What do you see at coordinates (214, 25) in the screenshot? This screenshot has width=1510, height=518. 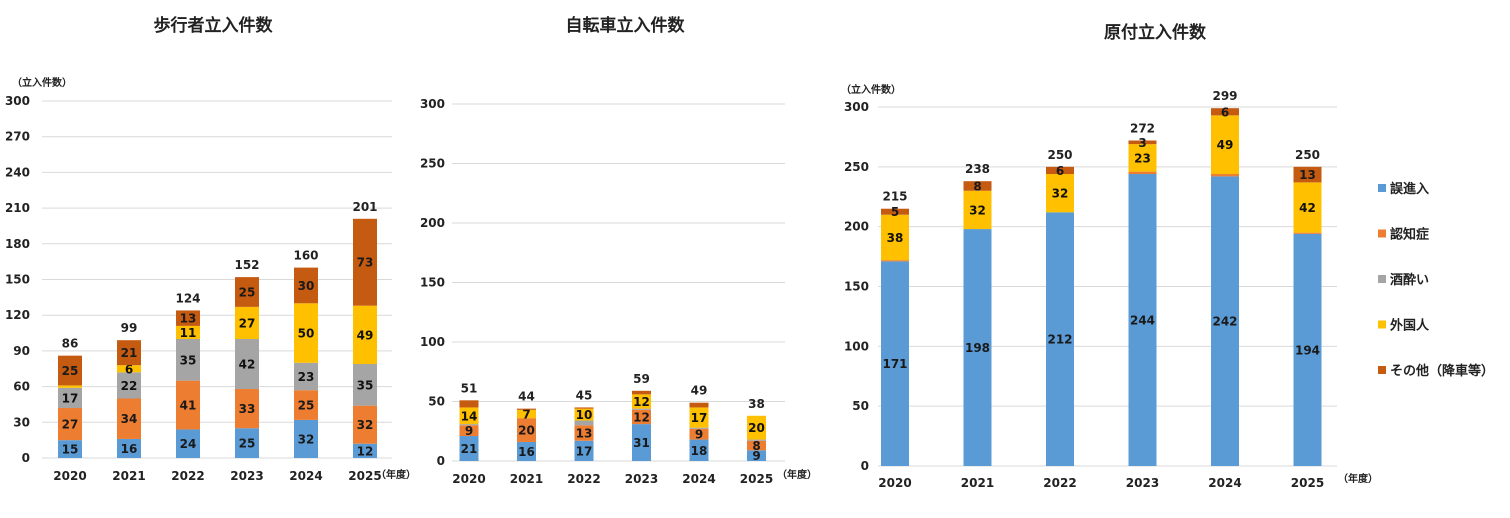 I see `chart-title: 歩行者立入件数` at bounding box center [214, 25].